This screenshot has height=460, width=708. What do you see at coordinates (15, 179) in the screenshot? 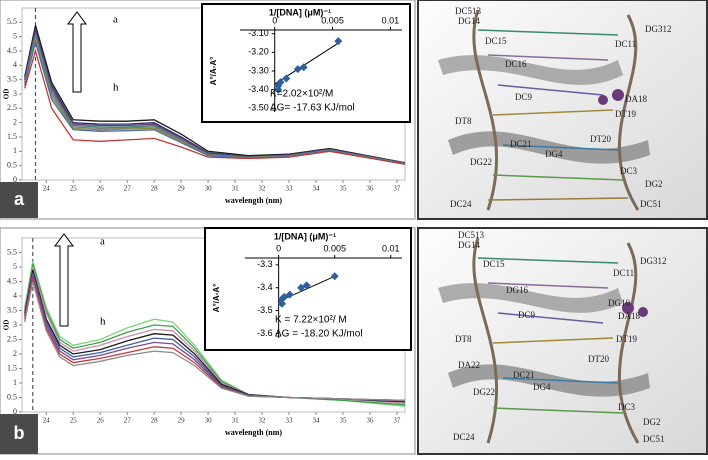
I see `y-tick-label: 0` at bounding box center [15, 179].